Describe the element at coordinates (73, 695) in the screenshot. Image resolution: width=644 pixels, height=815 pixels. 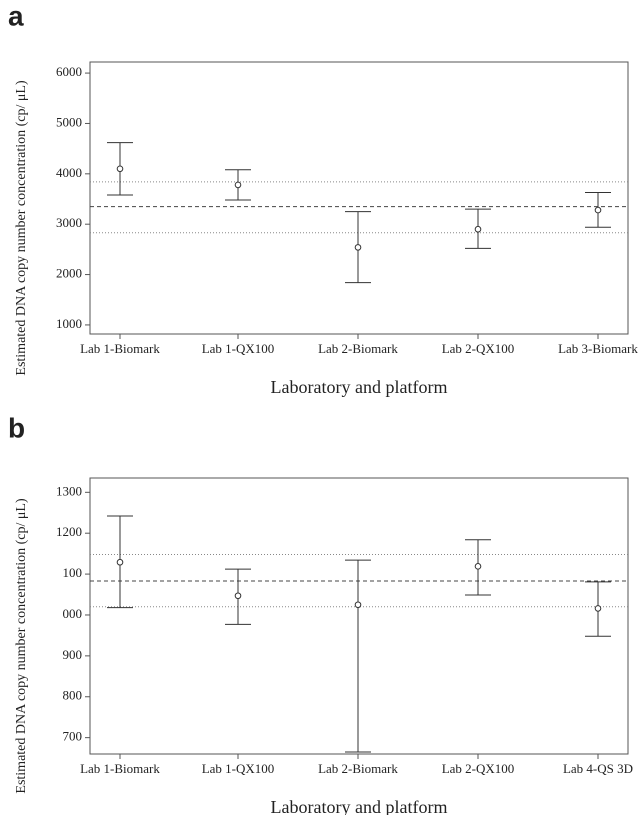
I see `y-tick-label: 800` at that location.